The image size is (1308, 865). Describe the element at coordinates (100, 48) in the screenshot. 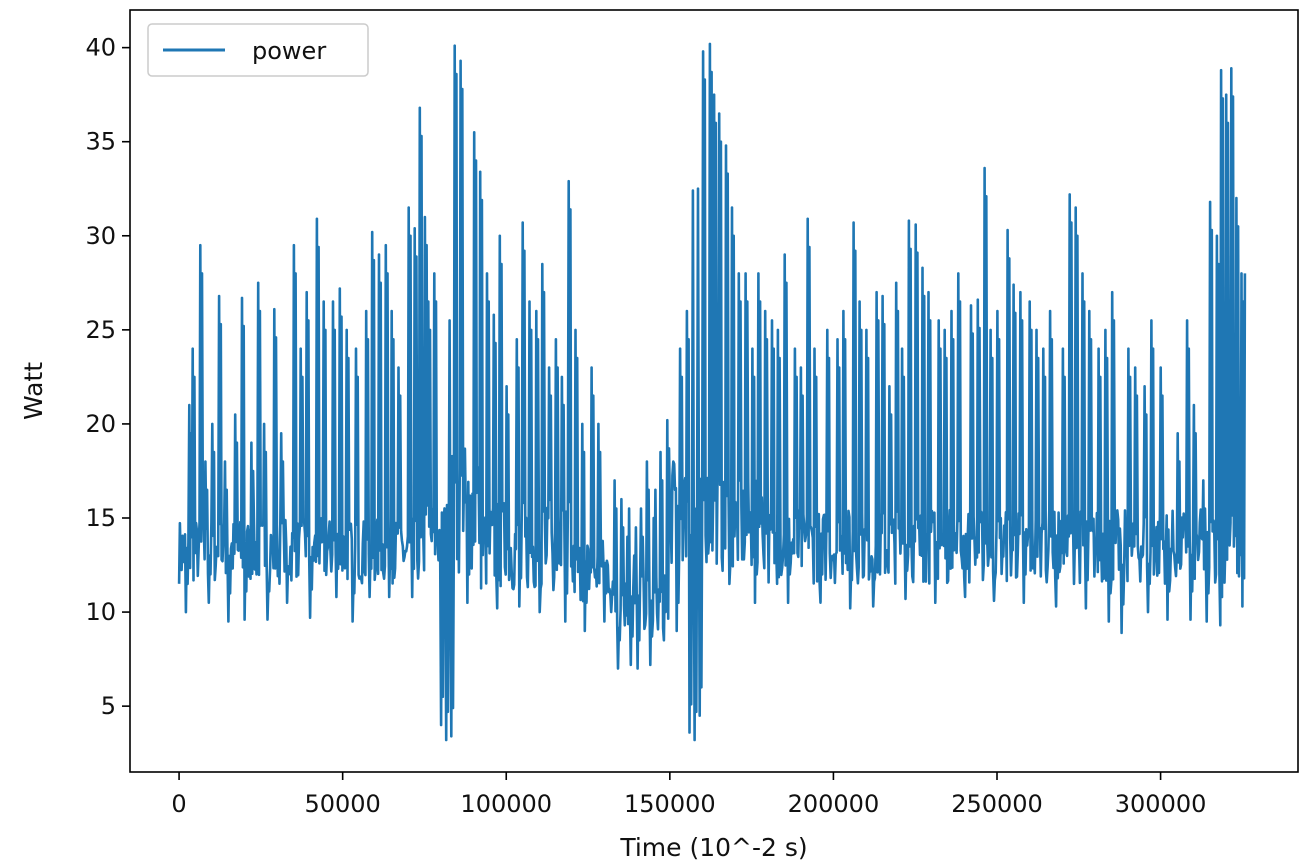

I see `y-tick-label: 40` at that location.